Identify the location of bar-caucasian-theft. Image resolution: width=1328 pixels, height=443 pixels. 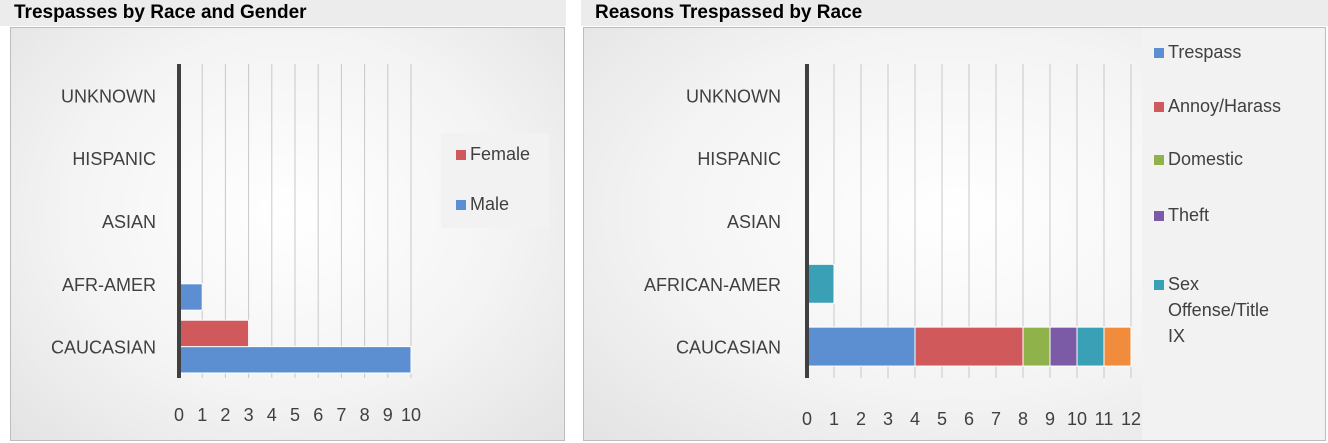
(1063, 346).